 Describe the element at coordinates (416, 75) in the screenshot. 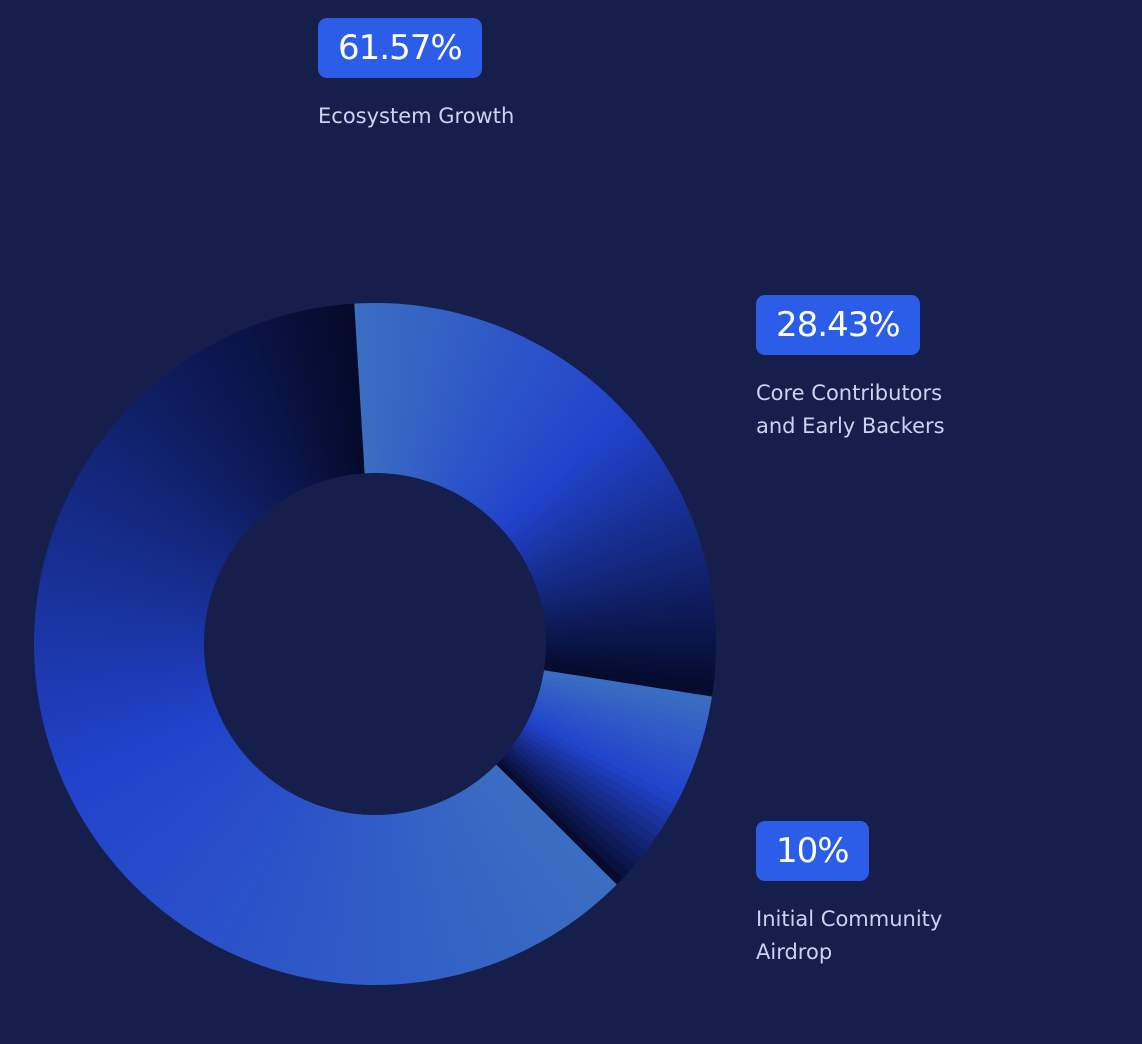

I see `legend-ecosystem-growth: 61.57% Ecosystem Growth` at that location.